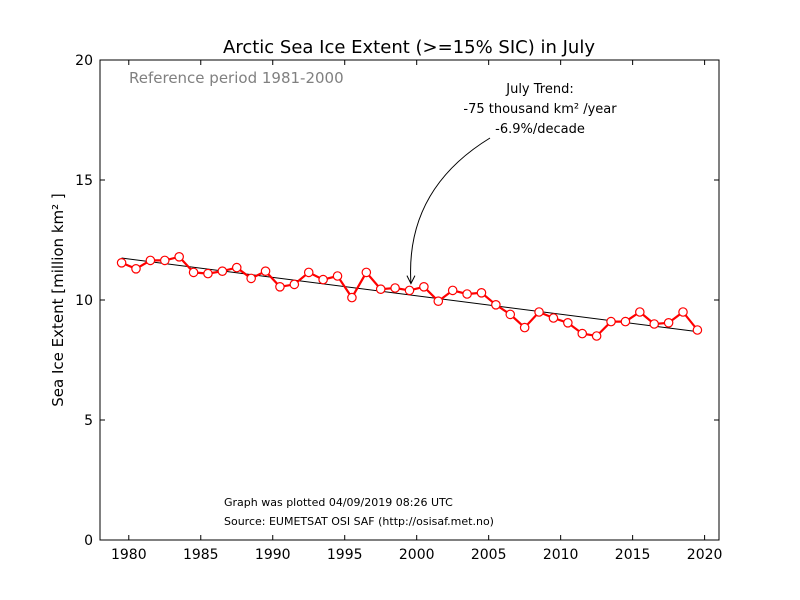 The height and width of the screenshot is (600, 800). Describe the element at coordinates (129, 555) in the screenshot. I see `x-tick-label-0: 1980` at that location.